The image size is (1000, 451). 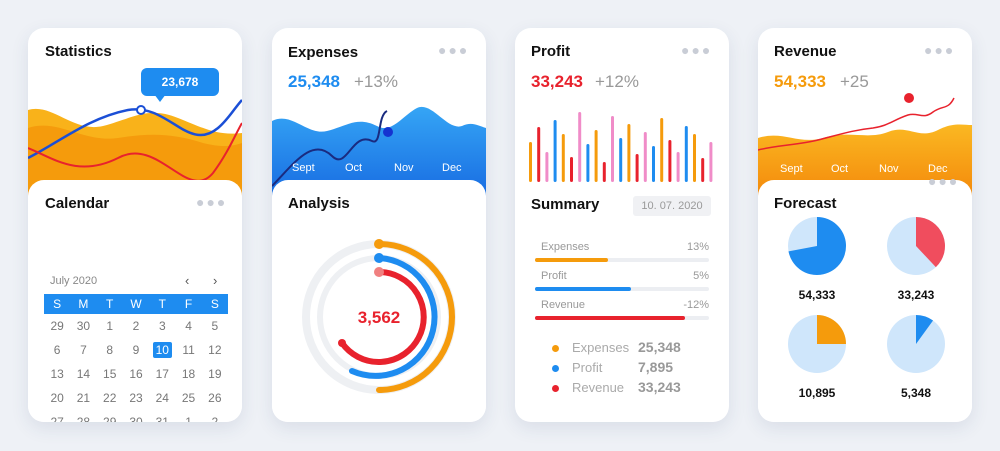 I want to click on calendar-day: 12, so click(x=215, y=350).